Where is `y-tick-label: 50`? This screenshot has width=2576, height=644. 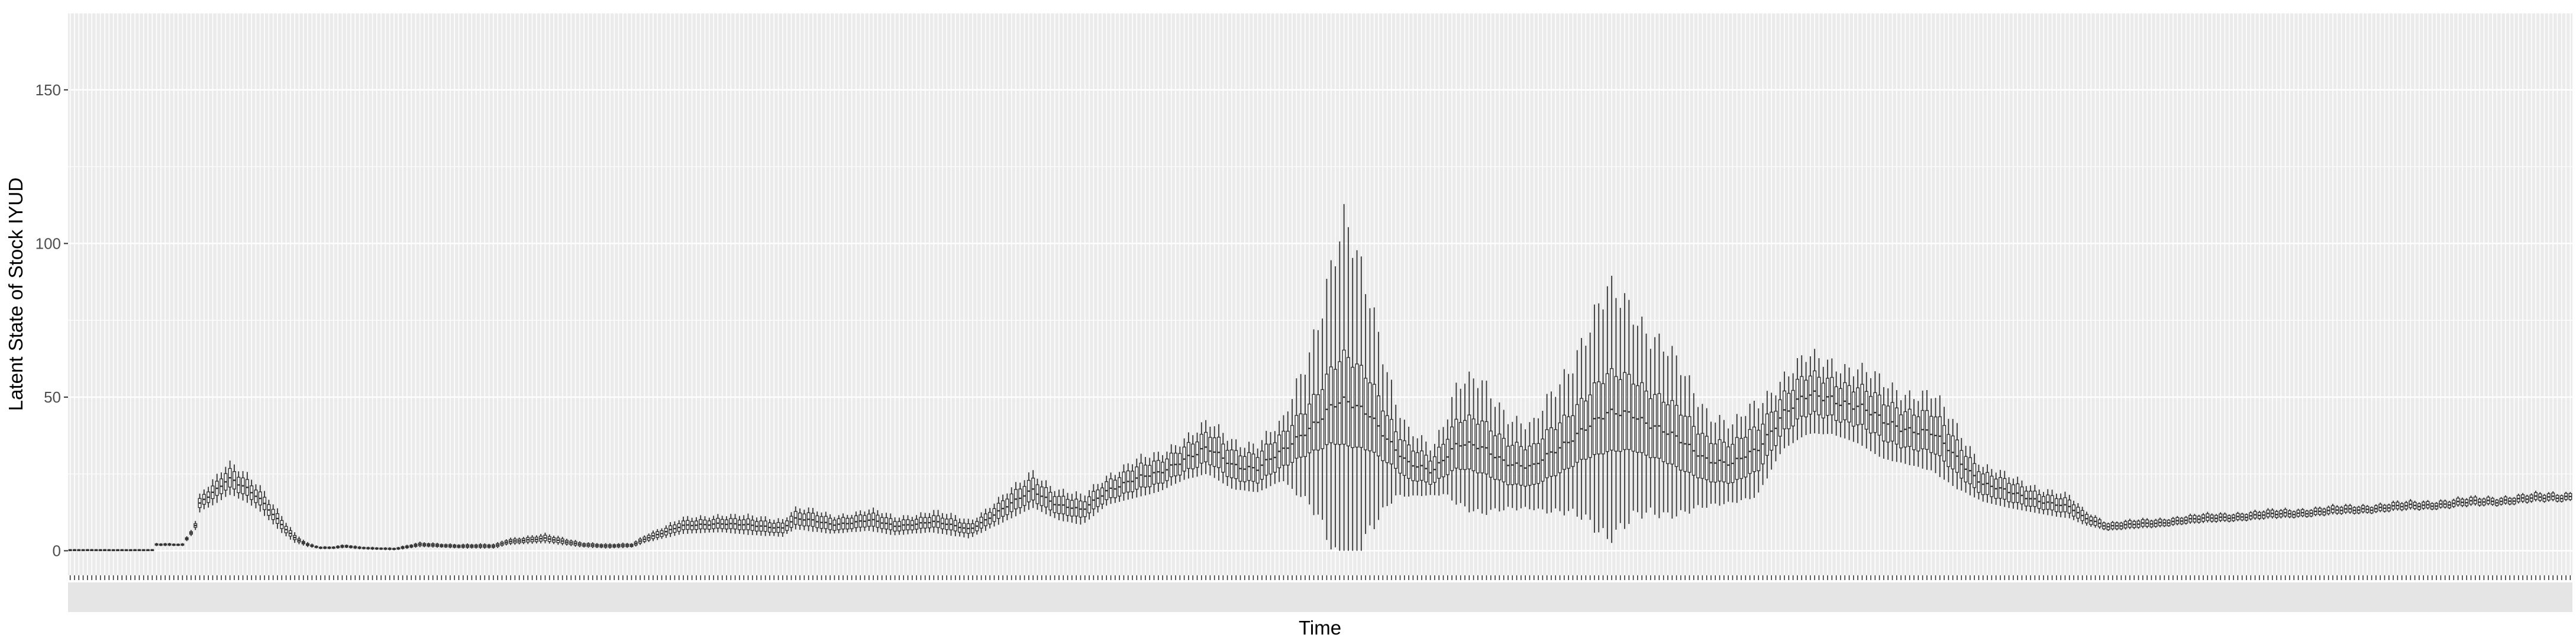 y-tick-label: 50 is located at coordinates (52, 397).